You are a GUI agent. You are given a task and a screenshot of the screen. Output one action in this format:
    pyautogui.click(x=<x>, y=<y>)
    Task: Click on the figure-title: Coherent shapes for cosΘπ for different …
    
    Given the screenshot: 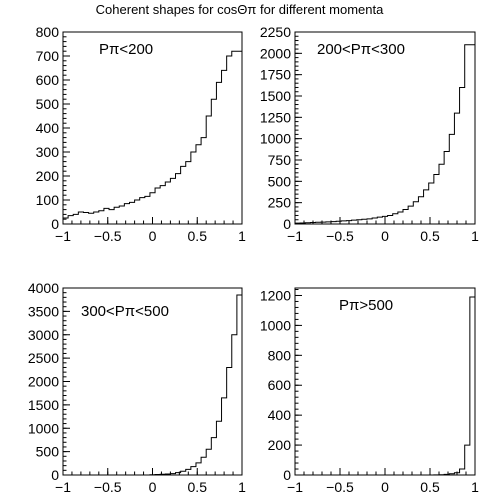 What is the action you would take?
    pyautogui.click(x=239, y=9)
    